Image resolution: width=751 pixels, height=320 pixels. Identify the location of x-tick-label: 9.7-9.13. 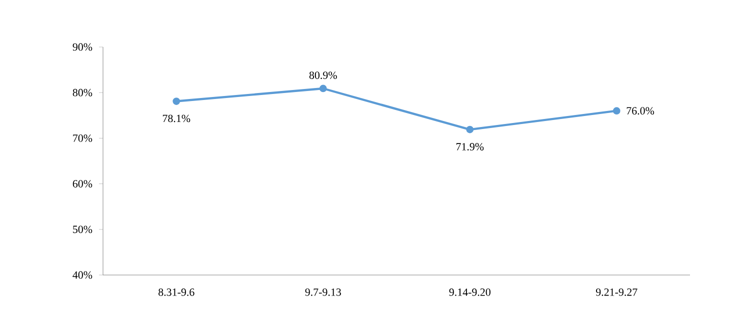
(323, 292).